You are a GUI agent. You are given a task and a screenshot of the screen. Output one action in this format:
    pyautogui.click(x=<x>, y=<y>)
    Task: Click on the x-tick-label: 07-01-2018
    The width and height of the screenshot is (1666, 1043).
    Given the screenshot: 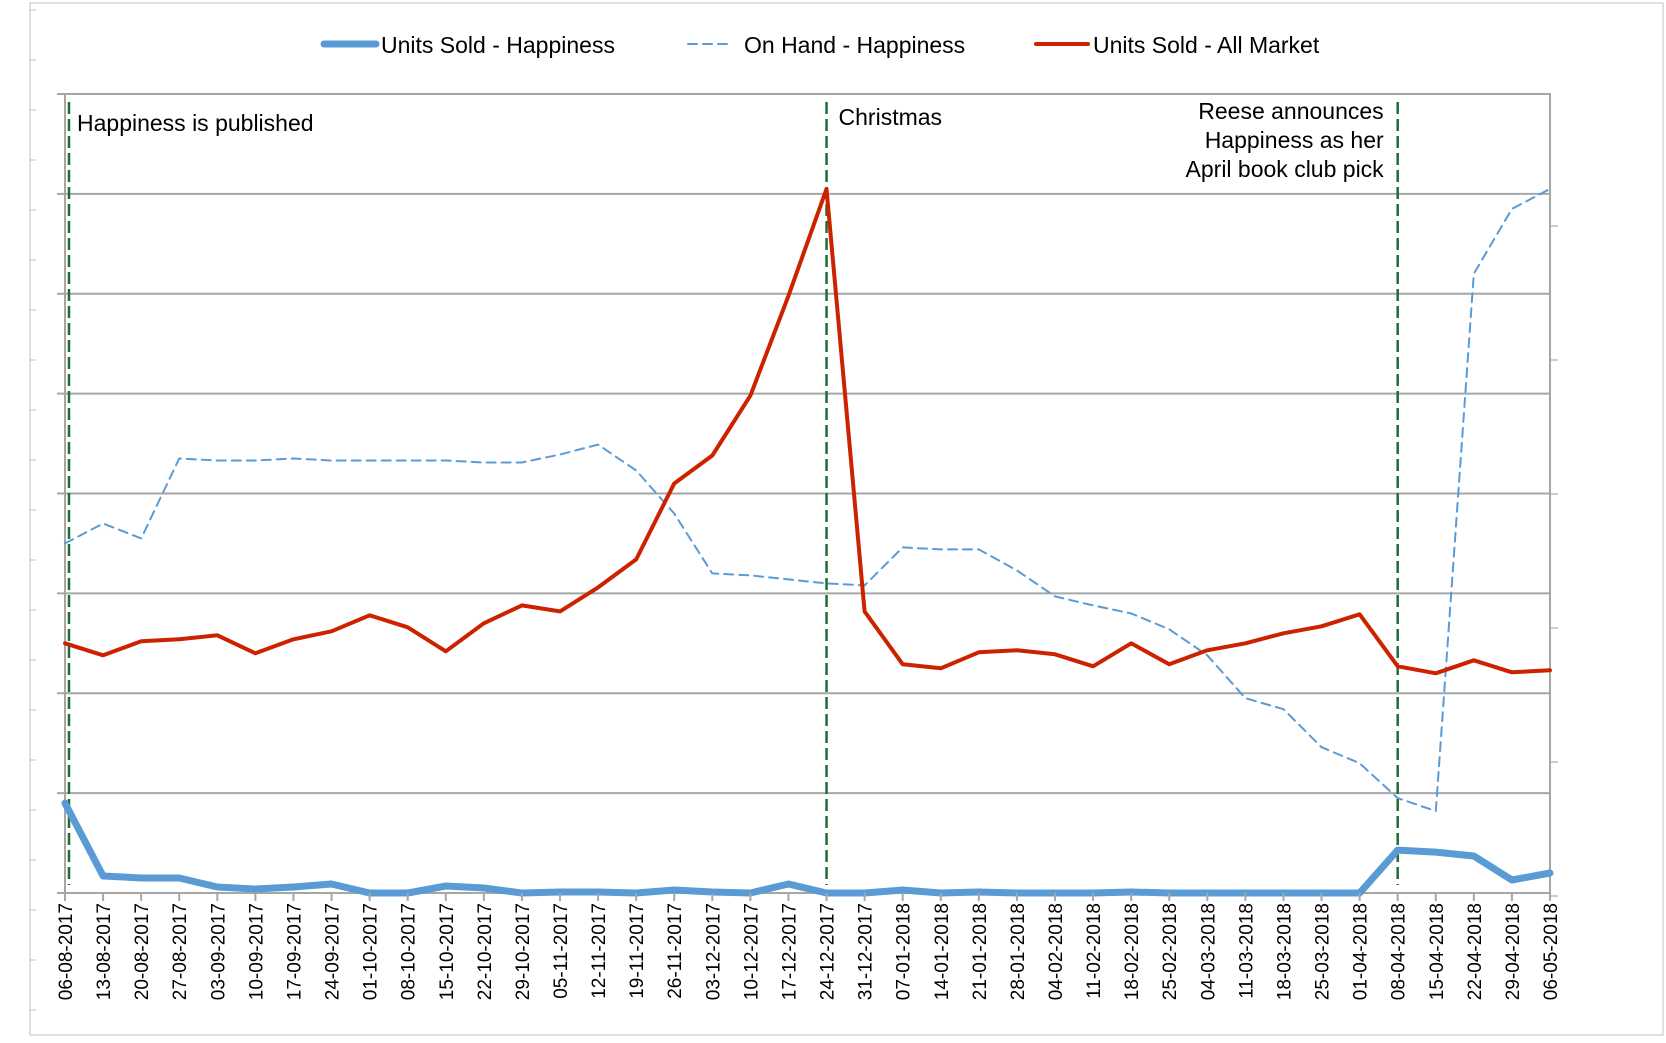 What is the action you would take?
    pyautogui.click(x=904, y=951)
    